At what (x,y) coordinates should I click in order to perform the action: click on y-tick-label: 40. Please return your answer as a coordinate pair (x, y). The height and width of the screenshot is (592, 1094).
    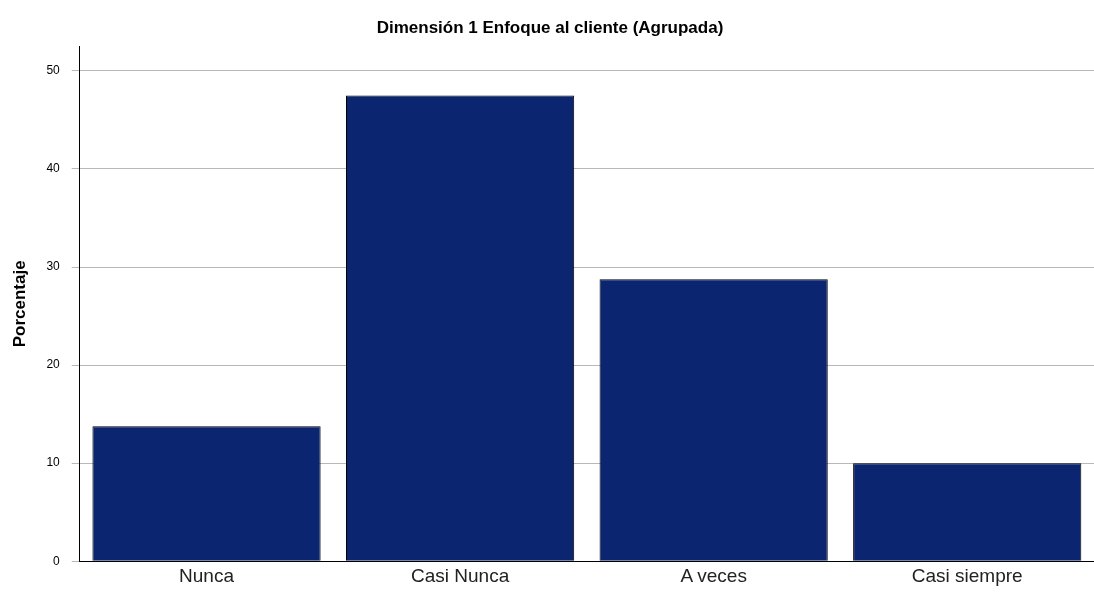
    Looking at the image, I should click on (53, 168).